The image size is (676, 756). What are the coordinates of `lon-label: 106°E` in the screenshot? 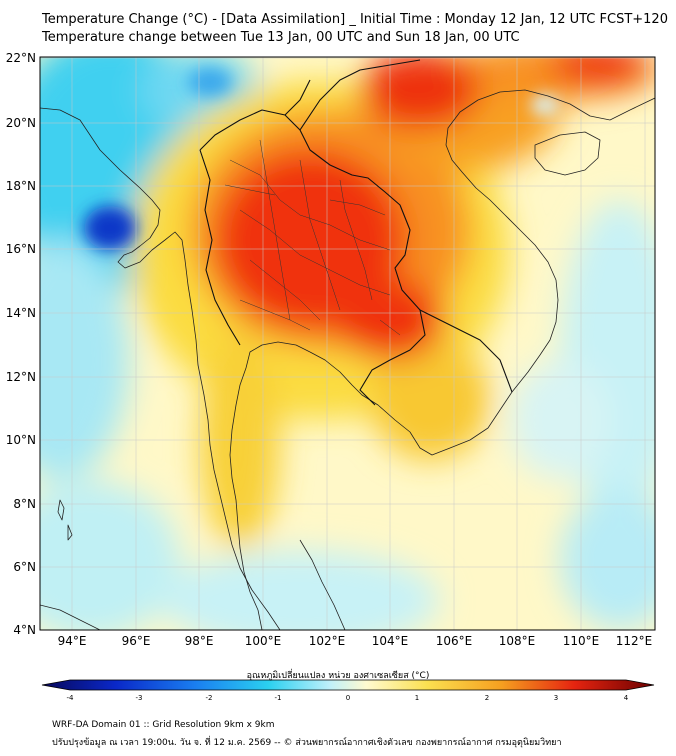 It's located at (454, 641).